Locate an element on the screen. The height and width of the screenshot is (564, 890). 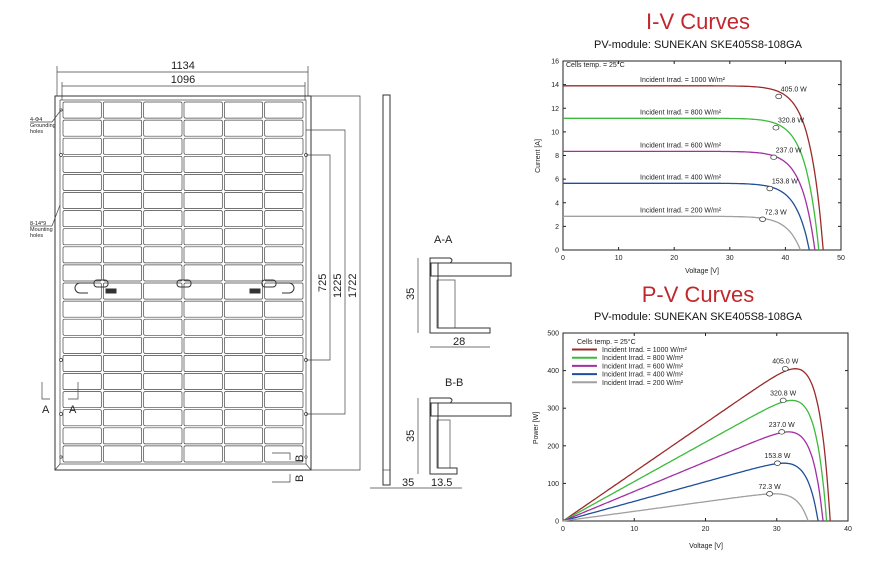
dimension-1096: 1096 is located at coordinates (183, 87).